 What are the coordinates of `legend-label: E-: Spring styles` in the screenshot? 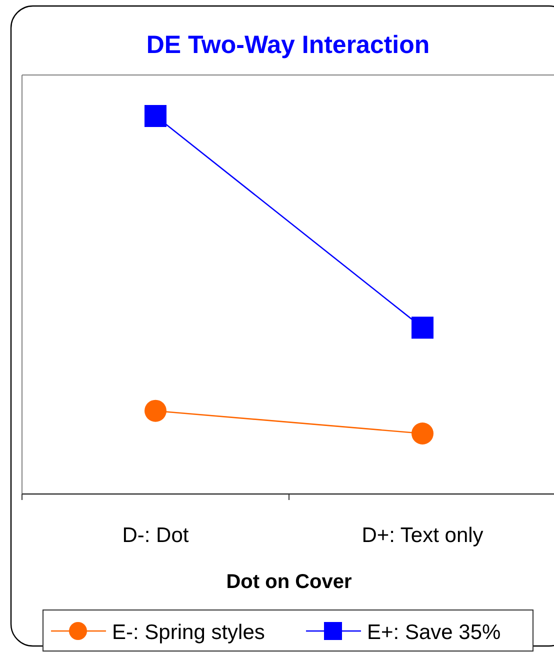 It's located at (188, 632).